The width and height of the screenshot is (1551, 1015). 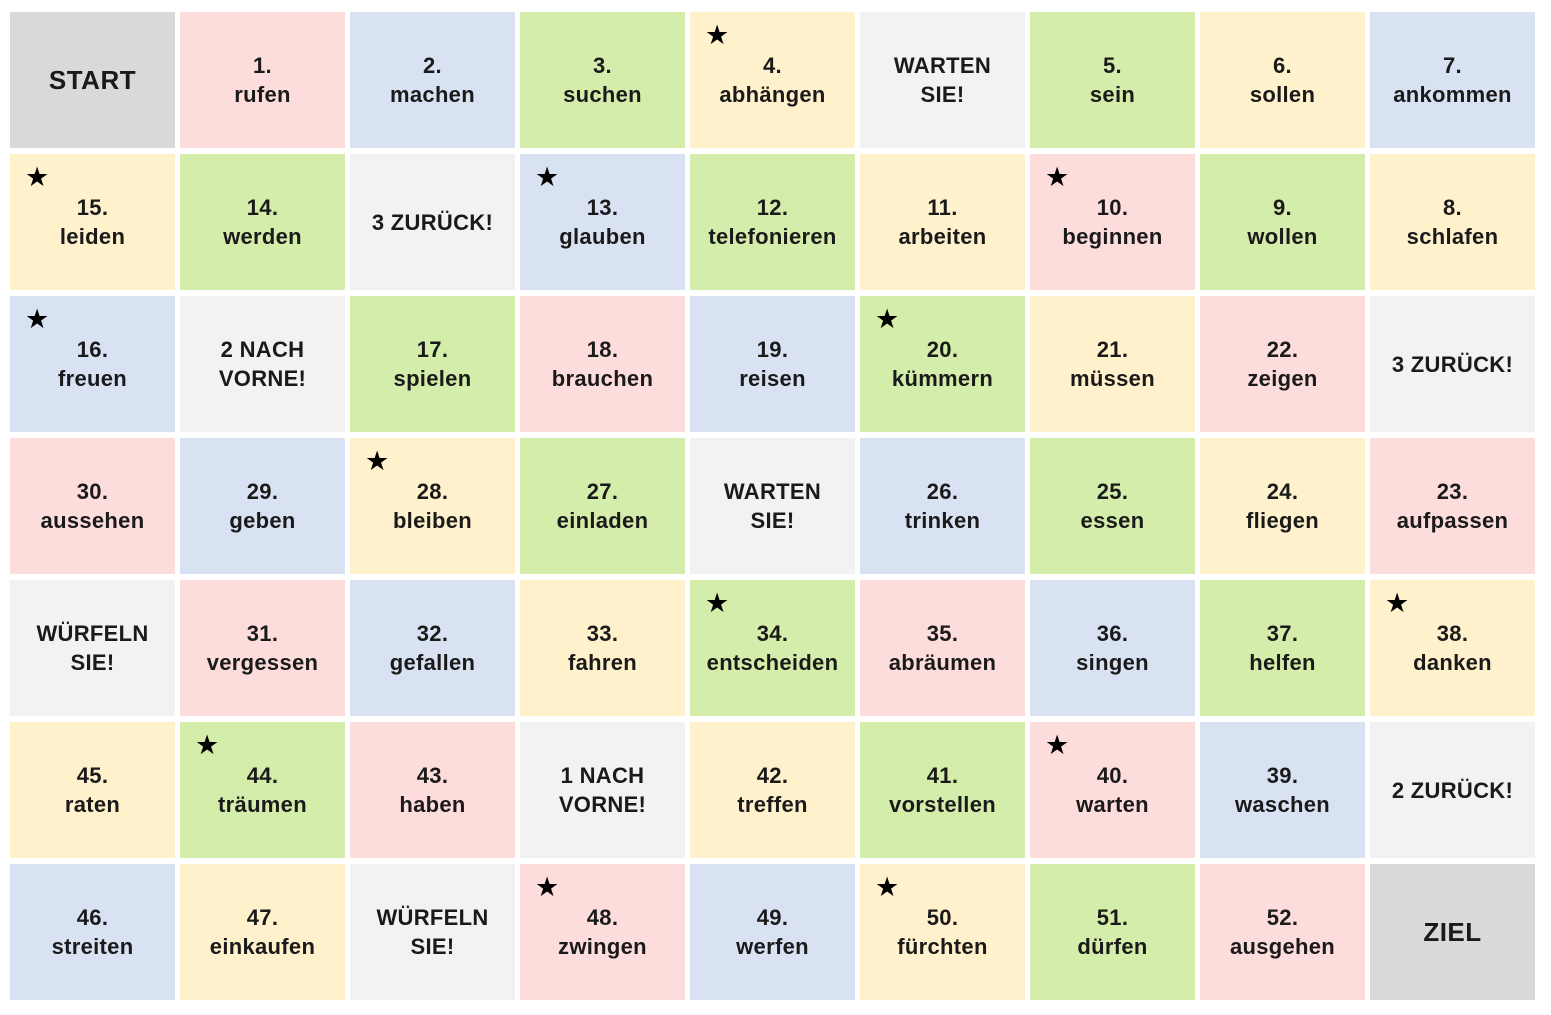 I want to click on board-tile: 2 ZURÜCK!, so click(x=1452, y=790).